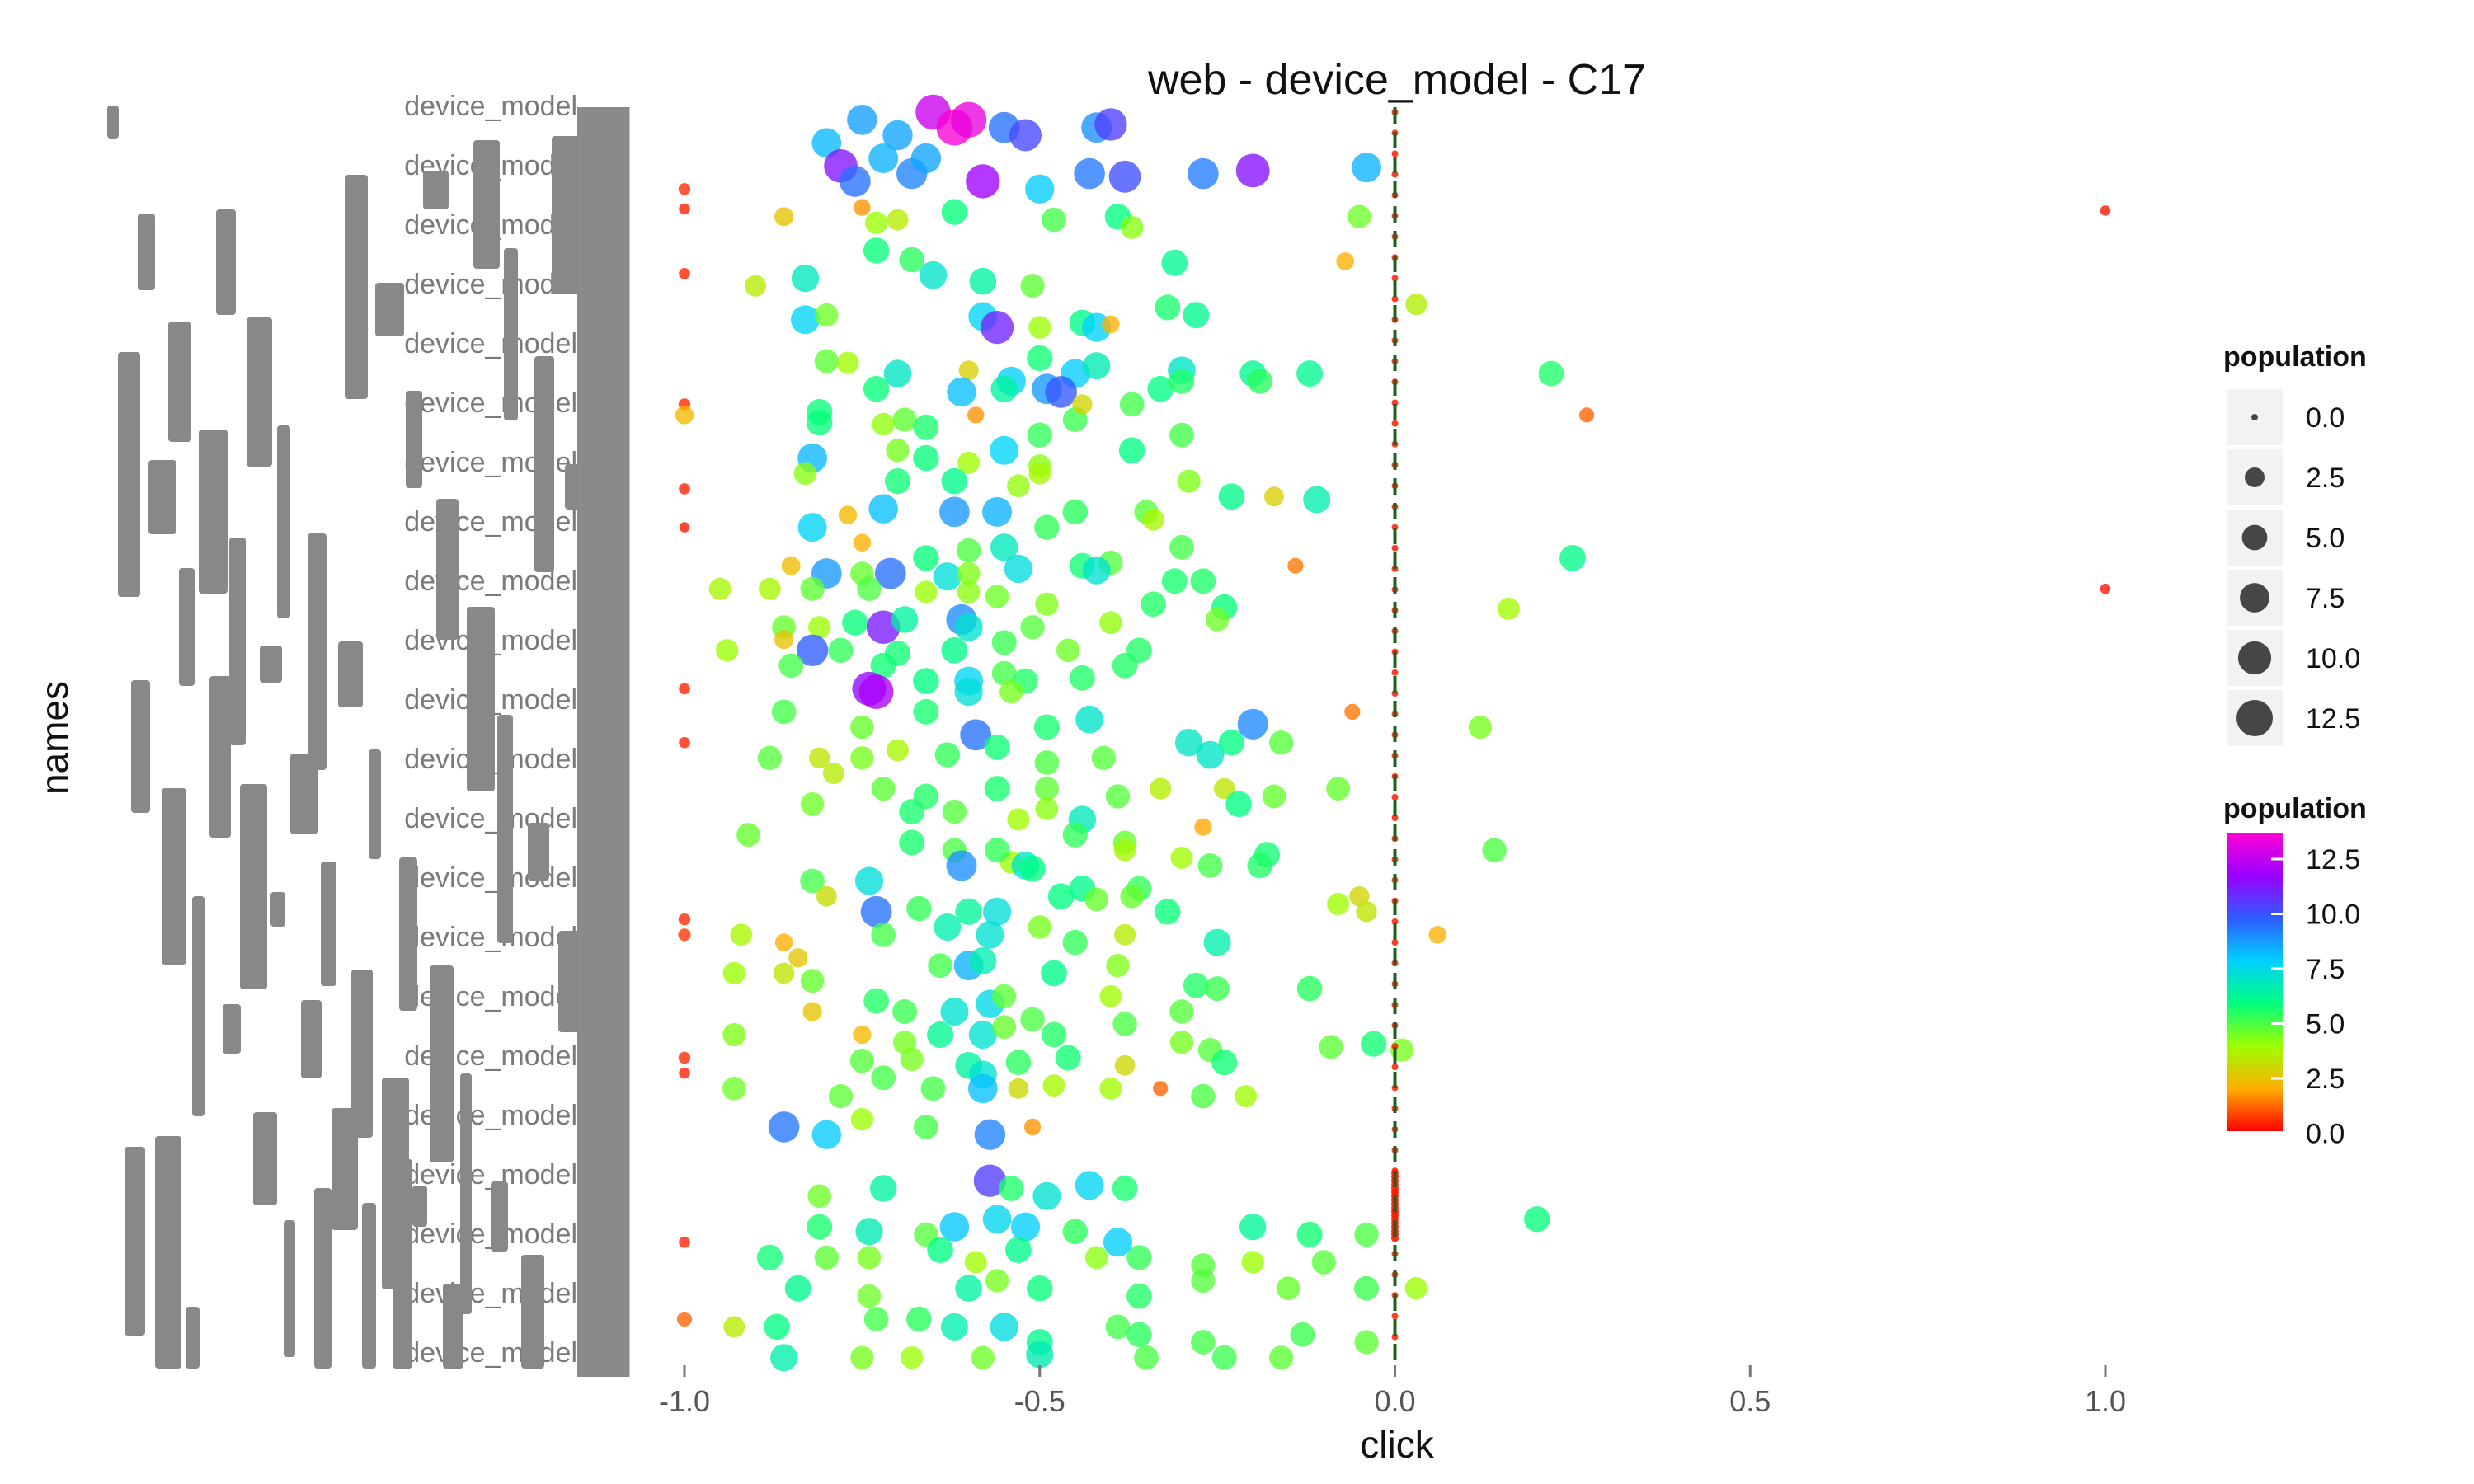 The width and height of the screenshot is (2474, 1484). What do you see at coordinates (2325, 598) in the screenshot?
I see `size-legend-label: 7.5` at bounding box center [2325, 598].